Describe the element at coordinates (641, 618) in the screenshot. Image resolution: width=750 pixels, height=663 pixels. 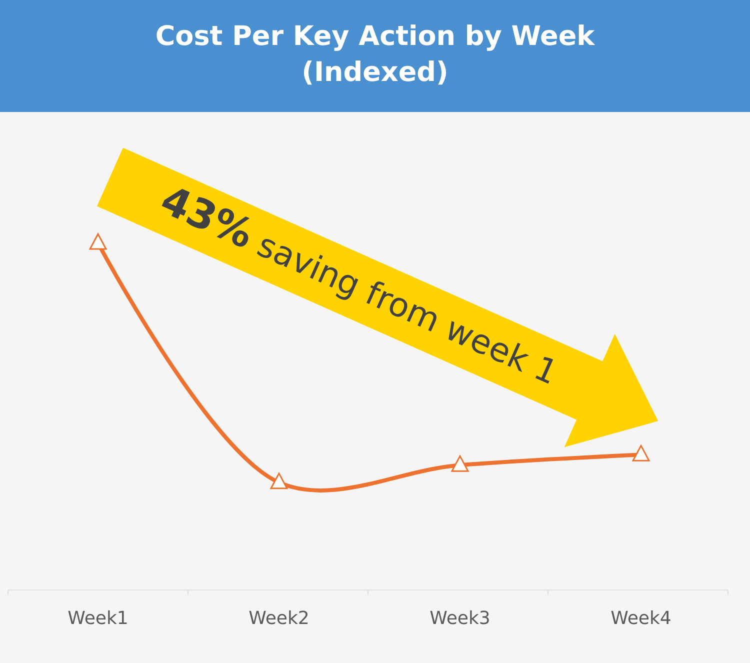
I see `x-tick-label: Week4` at that location.